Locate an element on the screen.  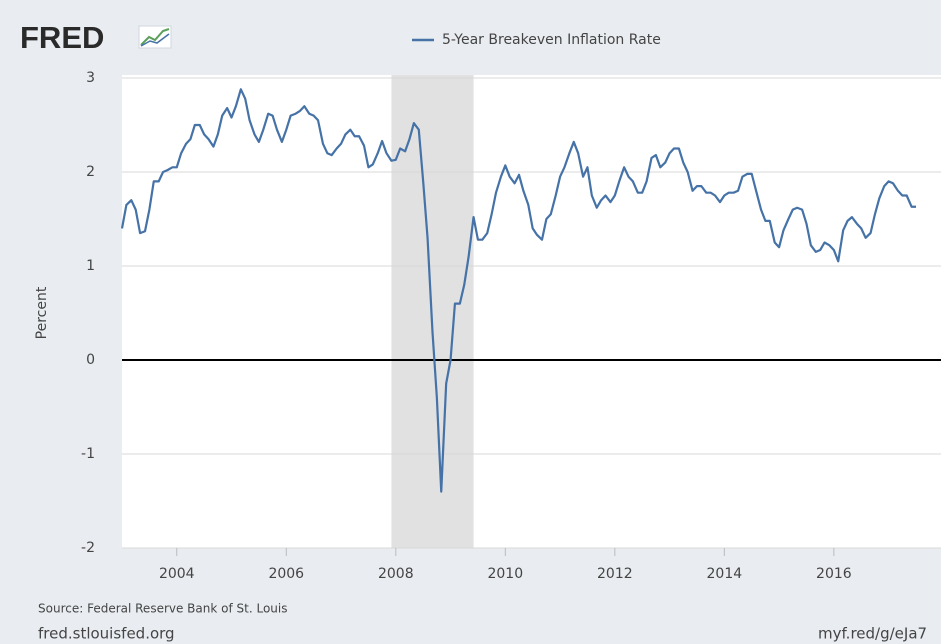
x-tick-label: 2010 is located at coordinates (505, 574).